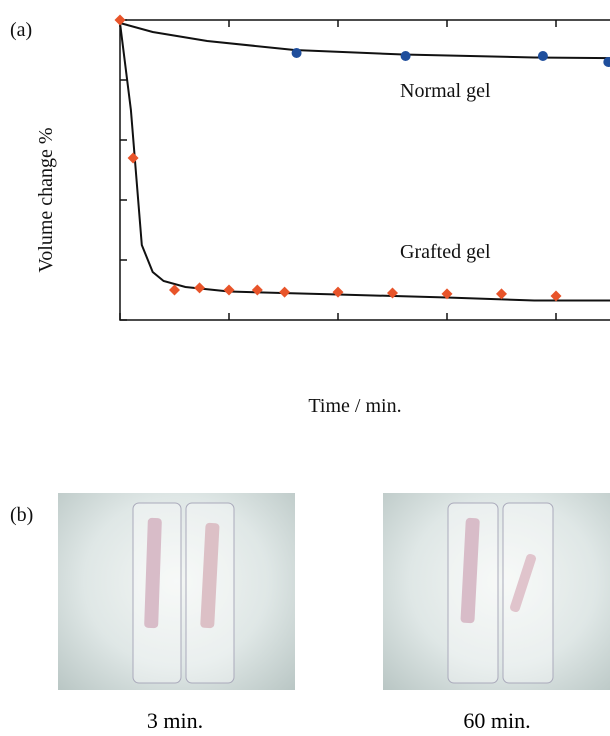 The image size is (610, 736). I want to click on panel-label: (a), so click(21, 30).